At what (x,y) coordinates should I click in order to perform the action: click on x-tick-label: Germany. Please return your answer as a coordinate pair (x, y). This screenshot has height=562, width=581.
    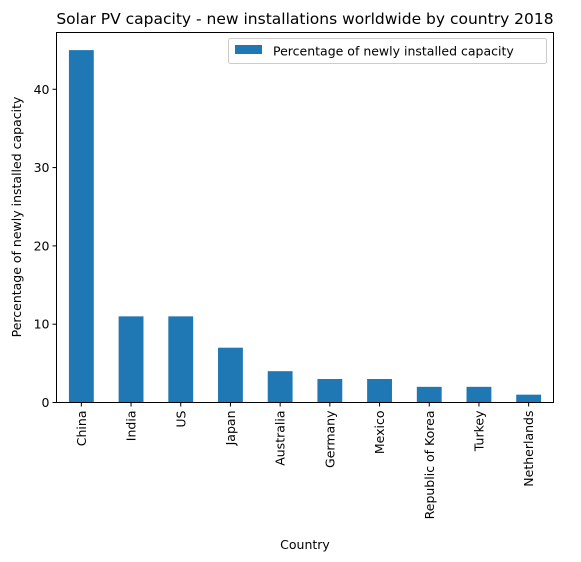
    Looking at the image, I should click on (329, 439).